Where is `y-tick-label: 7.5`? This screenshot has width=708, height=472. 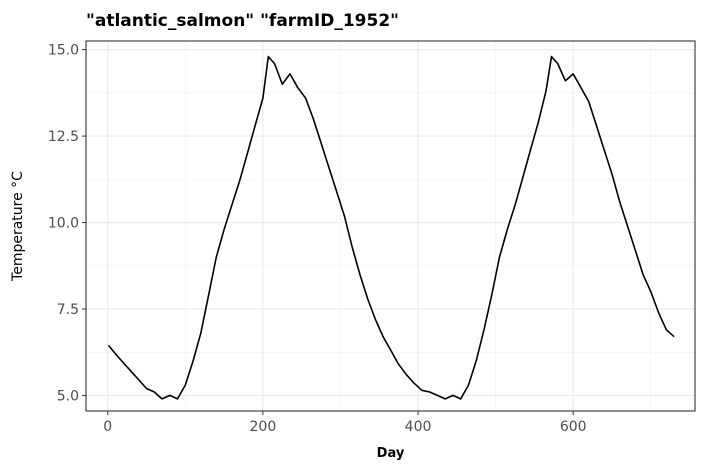
y-tick-label: 7.5 is located at coordinates (68, 310).